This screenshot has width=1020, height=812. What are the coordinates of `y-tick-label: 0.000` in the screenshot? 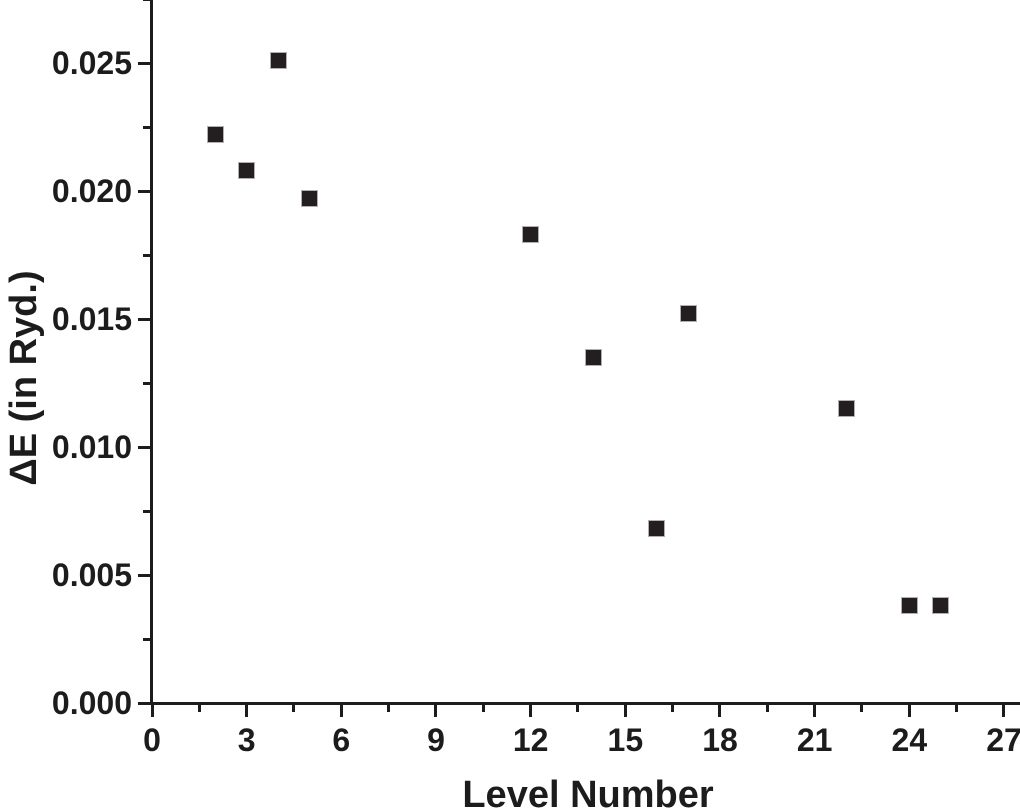 It's located at (91, 703).